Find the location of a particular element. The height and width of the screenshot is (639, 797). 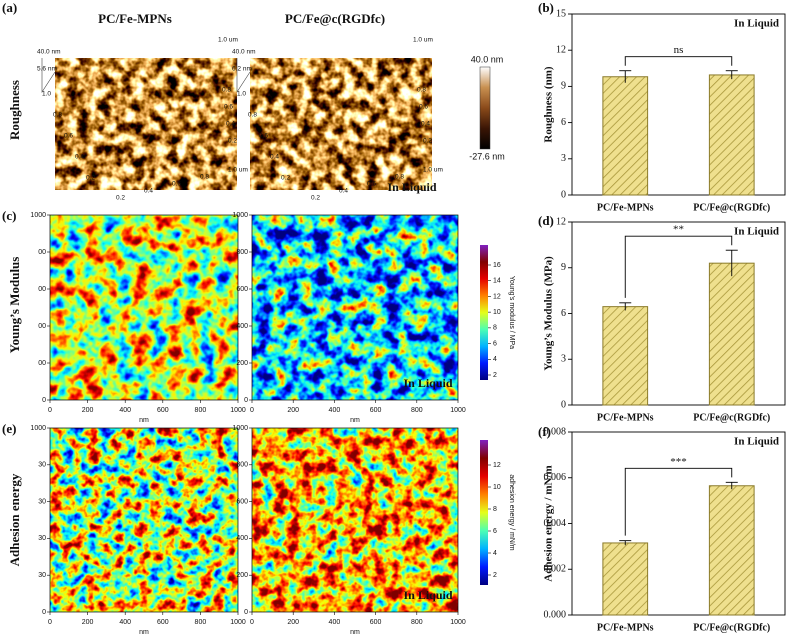

map-x-tick-label: 400 is located at coordinates (335, 622).